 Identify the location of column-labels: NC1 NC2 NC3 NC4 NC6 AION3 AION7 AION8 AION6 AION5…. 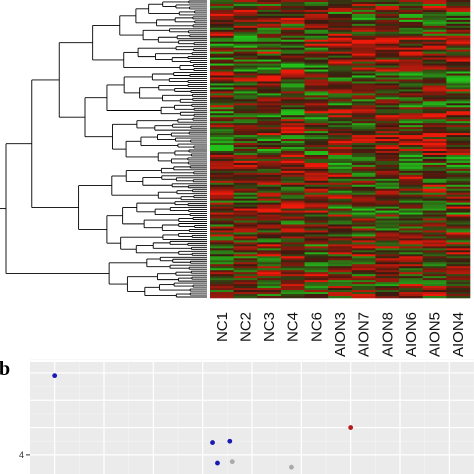
(340, 334).